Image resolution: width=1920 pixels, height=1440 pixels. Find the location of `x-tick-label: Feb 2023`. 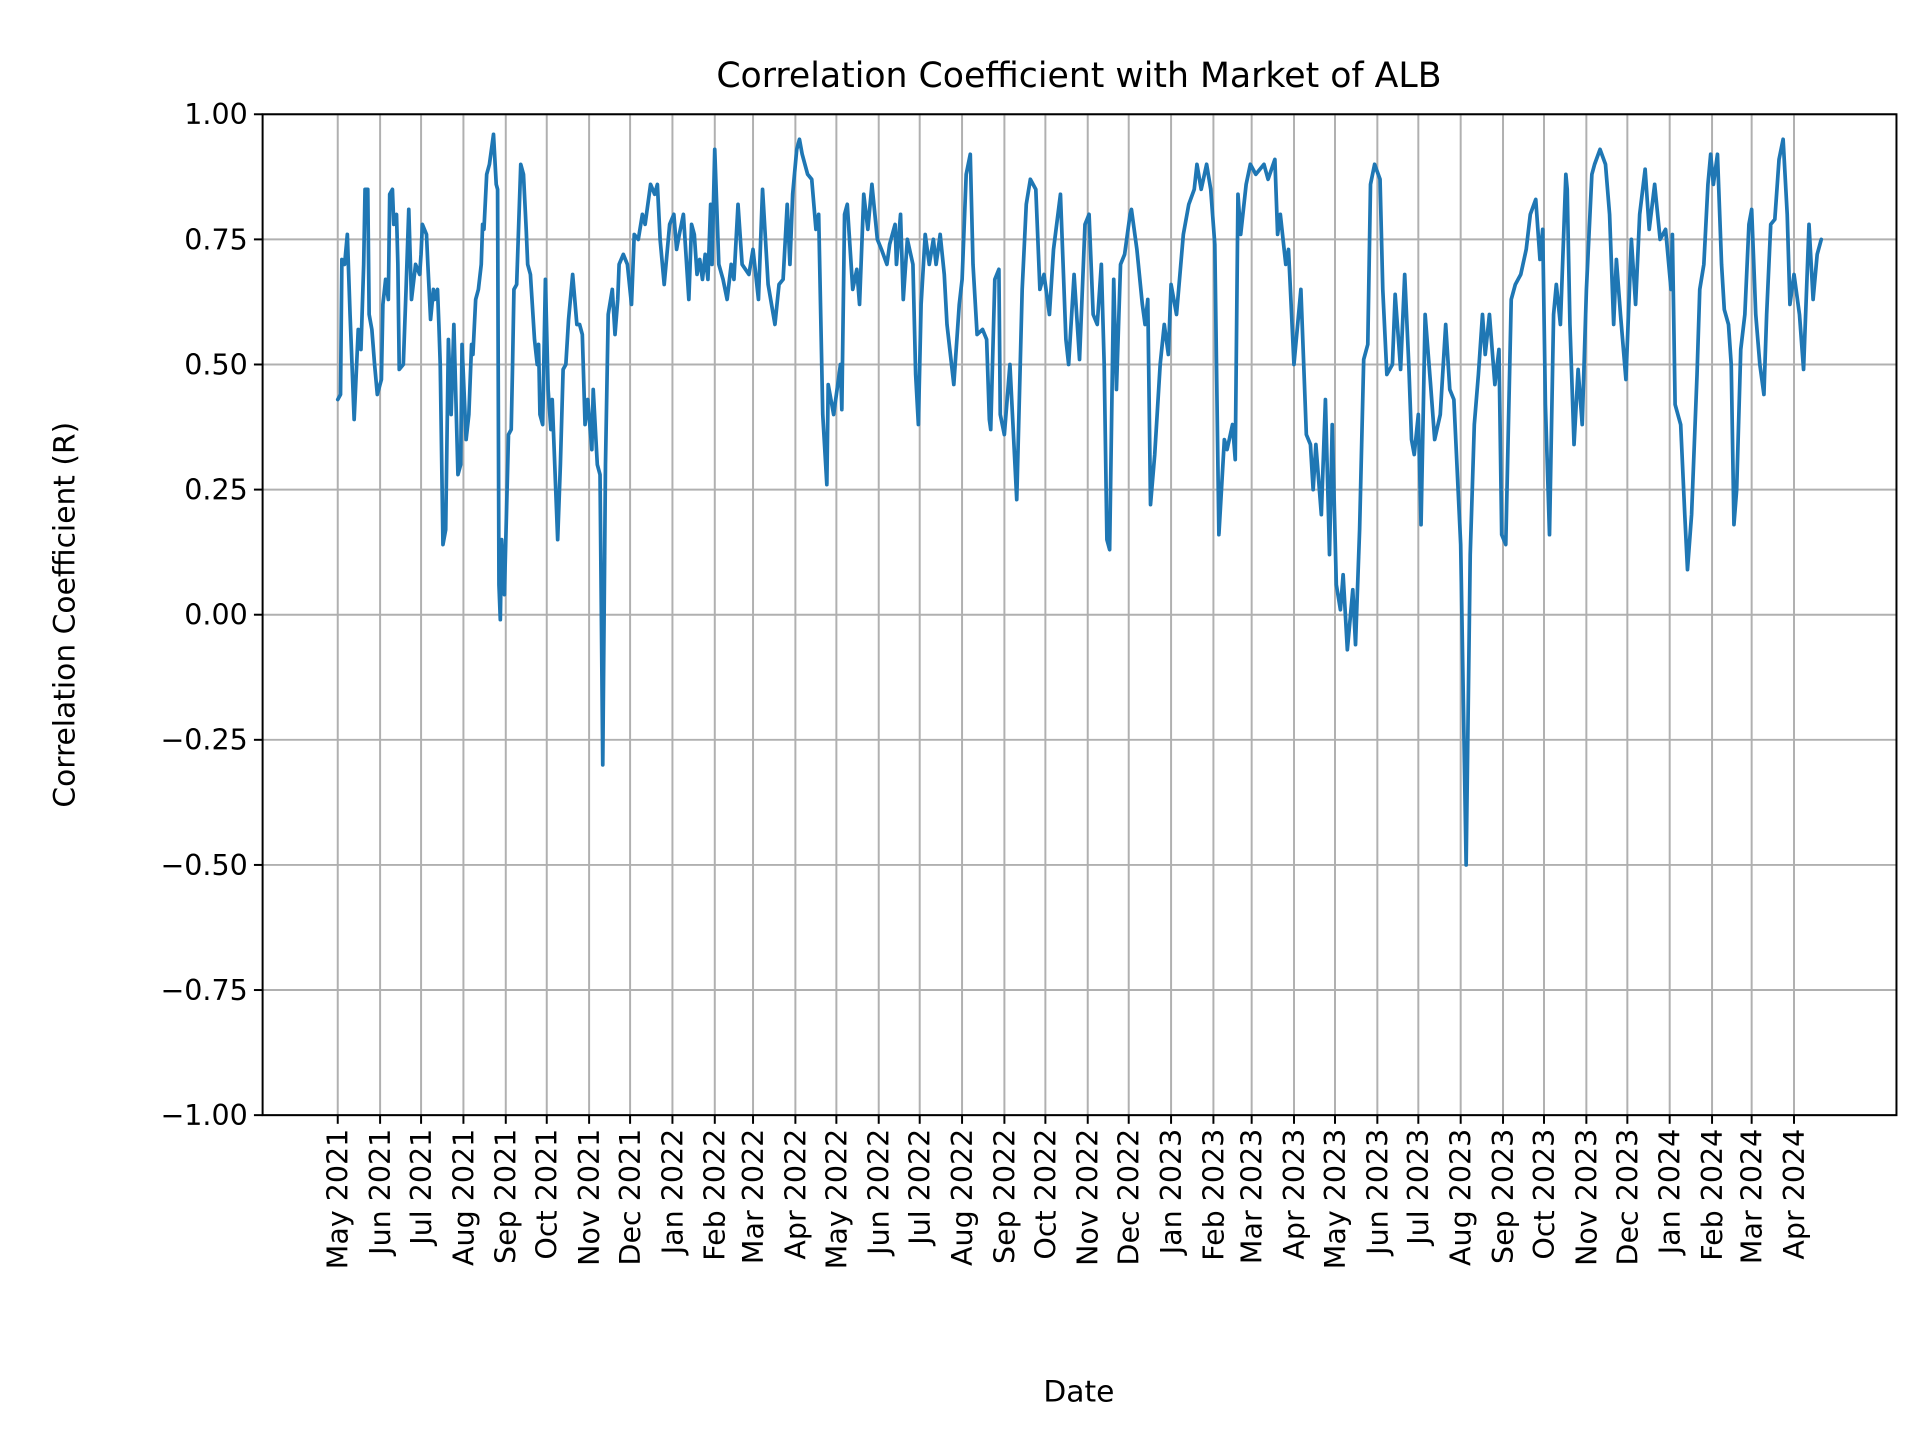

x-tick-label: Feb 2023 is located at coordinates (1213, 1195).